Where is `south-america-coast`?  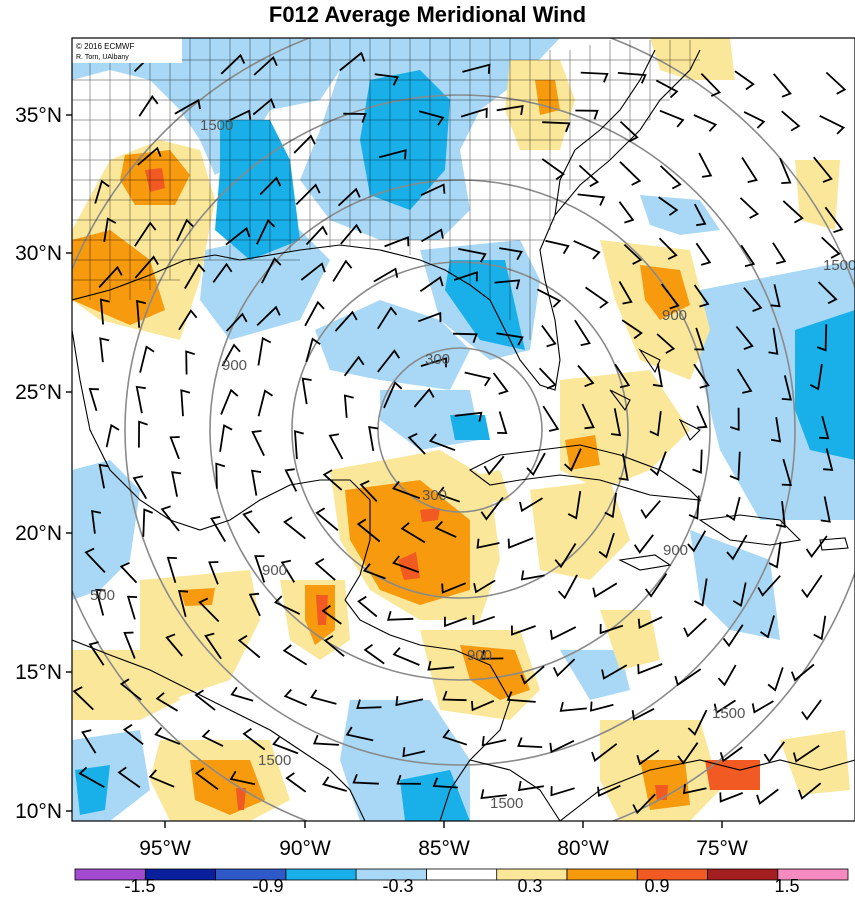
south-america-coast is located at coordinates (707, 790).